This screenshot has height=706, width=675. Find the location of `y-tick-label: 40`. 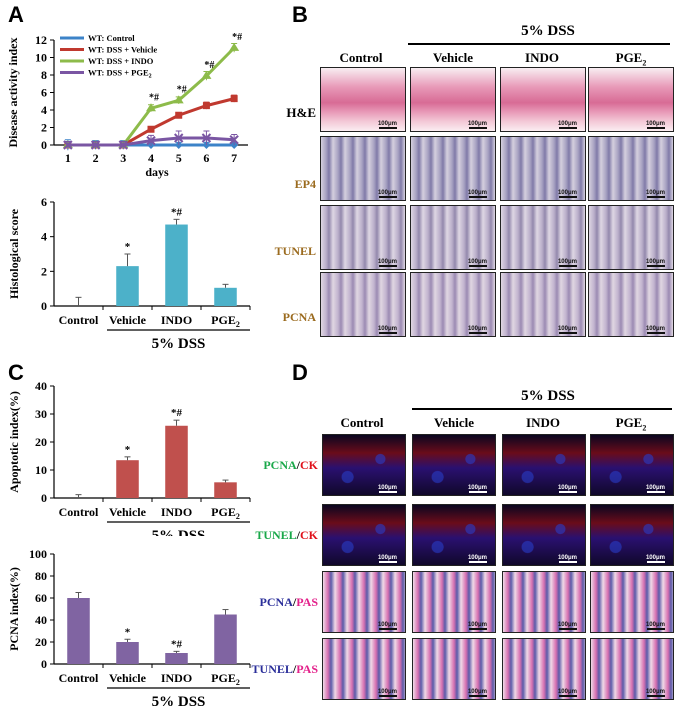

y-tick-label: 40 is located at coordinates (41, 386).